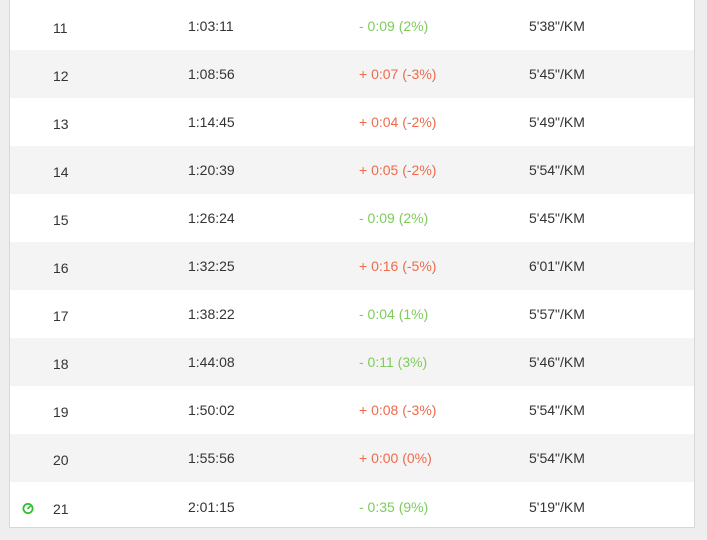 The image size is (707, 540). What do you see at coordinates (352, 410) in the screenshot?
I see `split-row-8: 19 1:50:02 + 0:08 (-3%) 5'54"/KM` at bounding box center [352, 410].